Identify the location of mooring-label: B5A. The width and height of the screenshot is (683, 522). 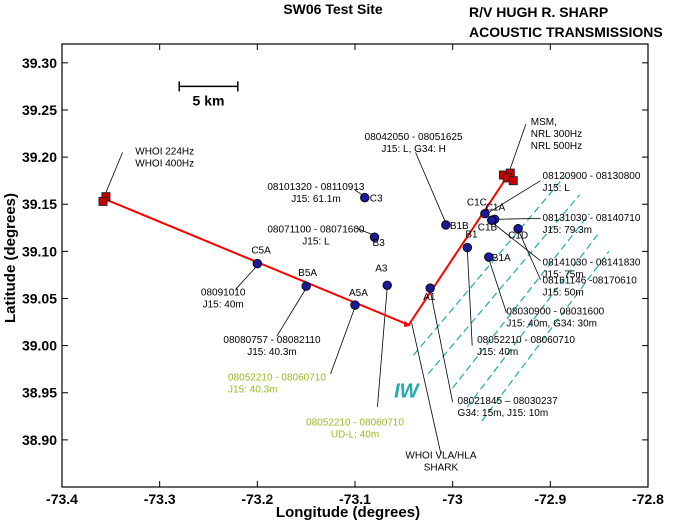
(307, 273).